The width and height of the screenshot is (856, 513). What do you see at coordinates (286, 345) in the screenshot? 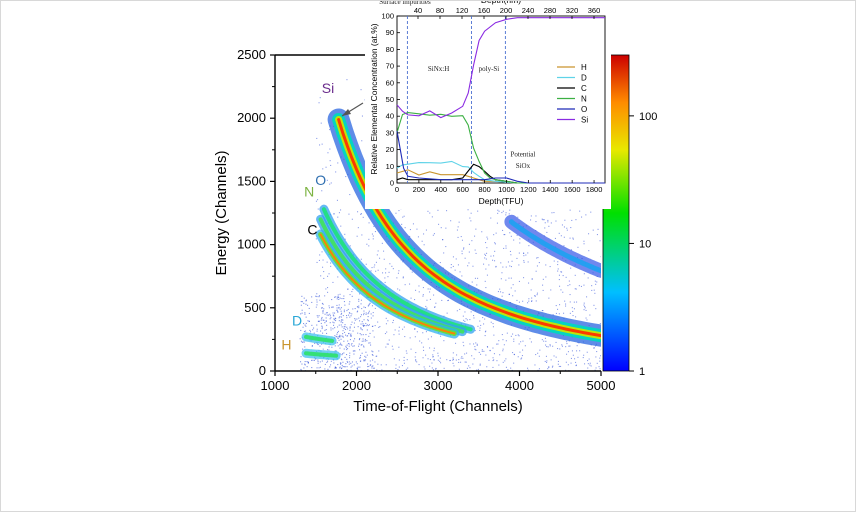
I see `ion-label-h: H` at bounding box center [286, 345].